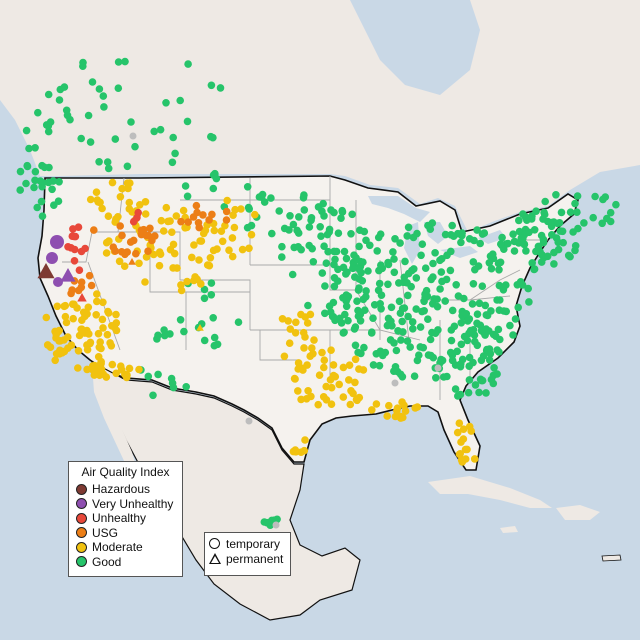  Describe the element at coordinates (125, 518) in the screenshot. I see `legend-item-unhealthy: Unhealthy` at that location.